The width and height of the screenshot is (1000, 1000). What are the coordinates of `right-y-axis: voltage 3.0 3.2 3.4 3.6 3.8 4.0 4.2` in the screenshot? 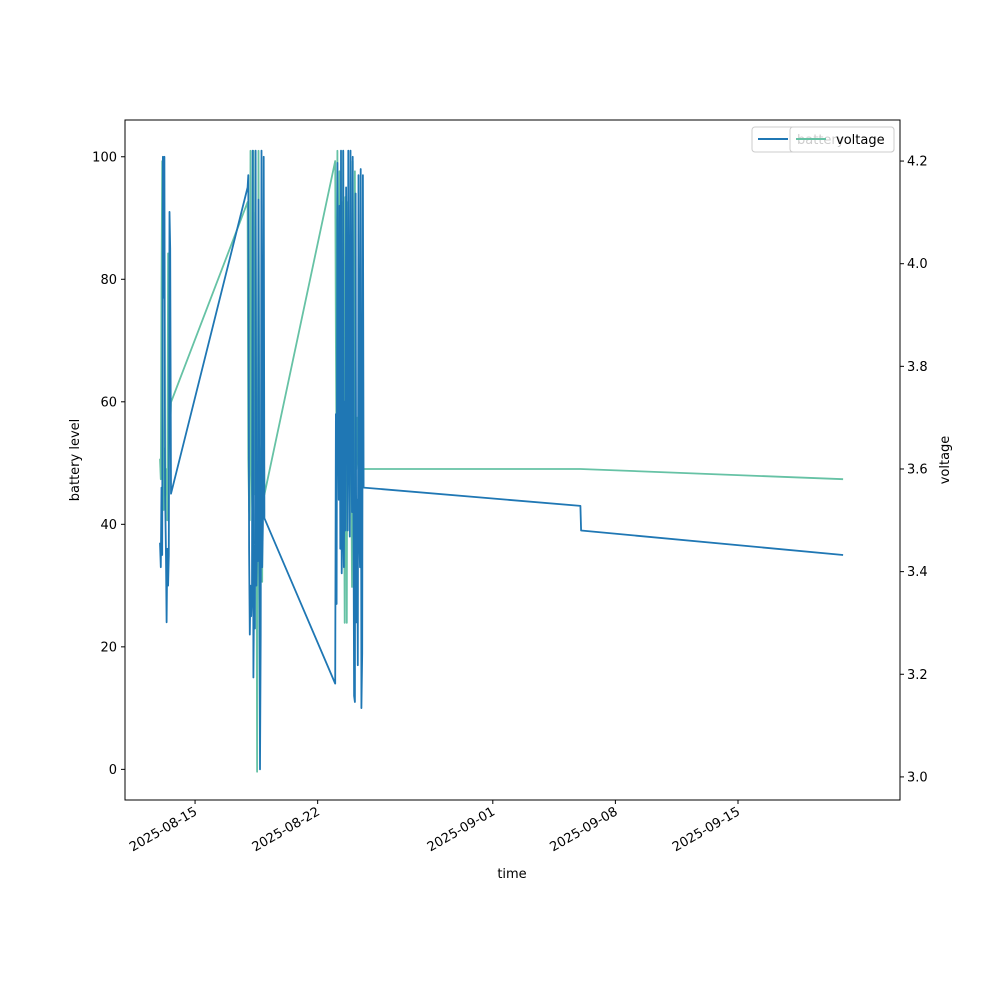 It's located at (926, 470).